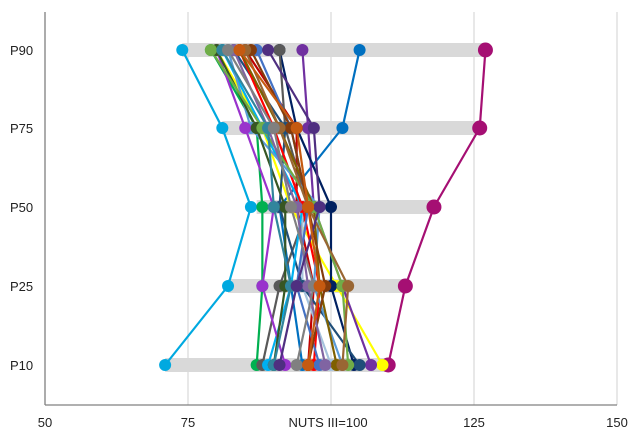  I want to click on y-tick-label: P75, so click(21, 128).